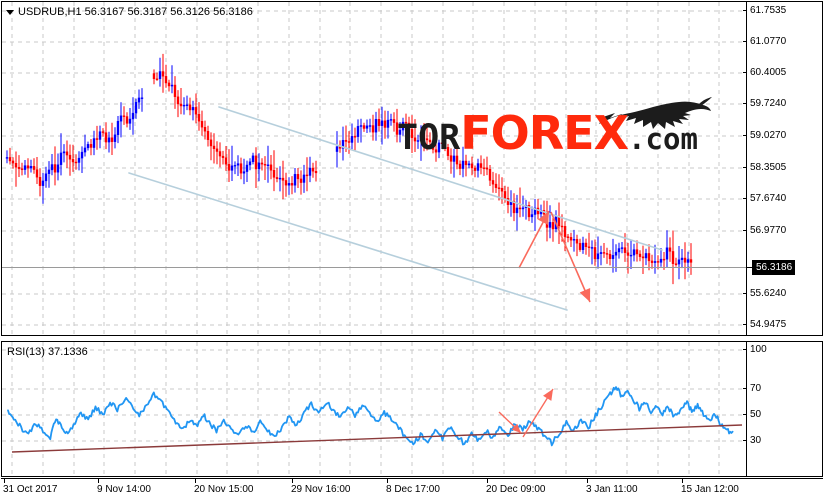 This screenshot has height=504, width=824. What do you see at coordinates (612, 489) in the screenshot?
I see `x-axis-date-label: 3 Jan 11:00` at bounding box center [612, 489].